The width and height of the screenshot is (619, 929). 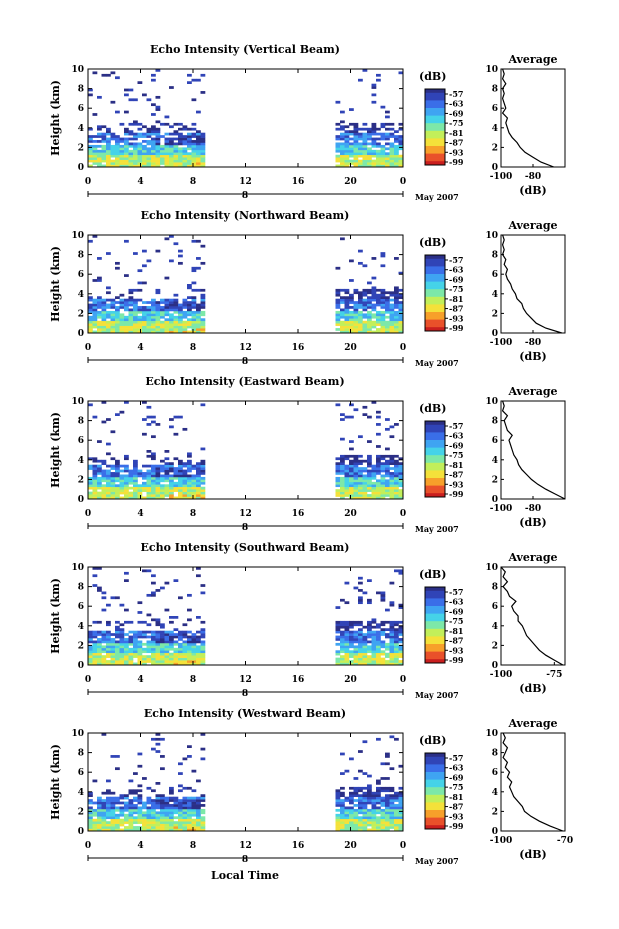 I want to click on average-frame, so click(x=533, y=118).